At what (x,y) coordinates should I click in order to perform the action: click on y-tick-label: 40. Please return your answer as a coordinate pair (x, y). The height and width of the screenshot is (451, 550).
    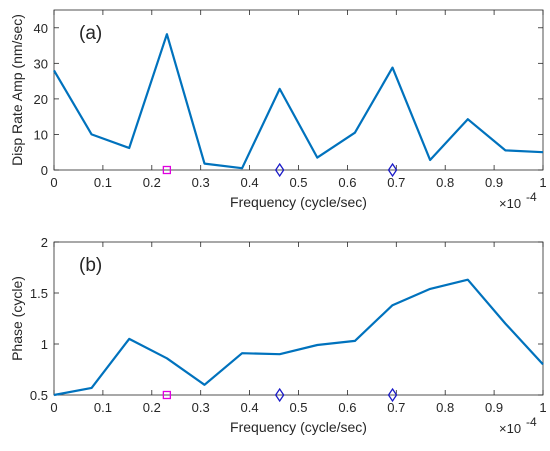
    Looking at the image, I should click on (41, 28).